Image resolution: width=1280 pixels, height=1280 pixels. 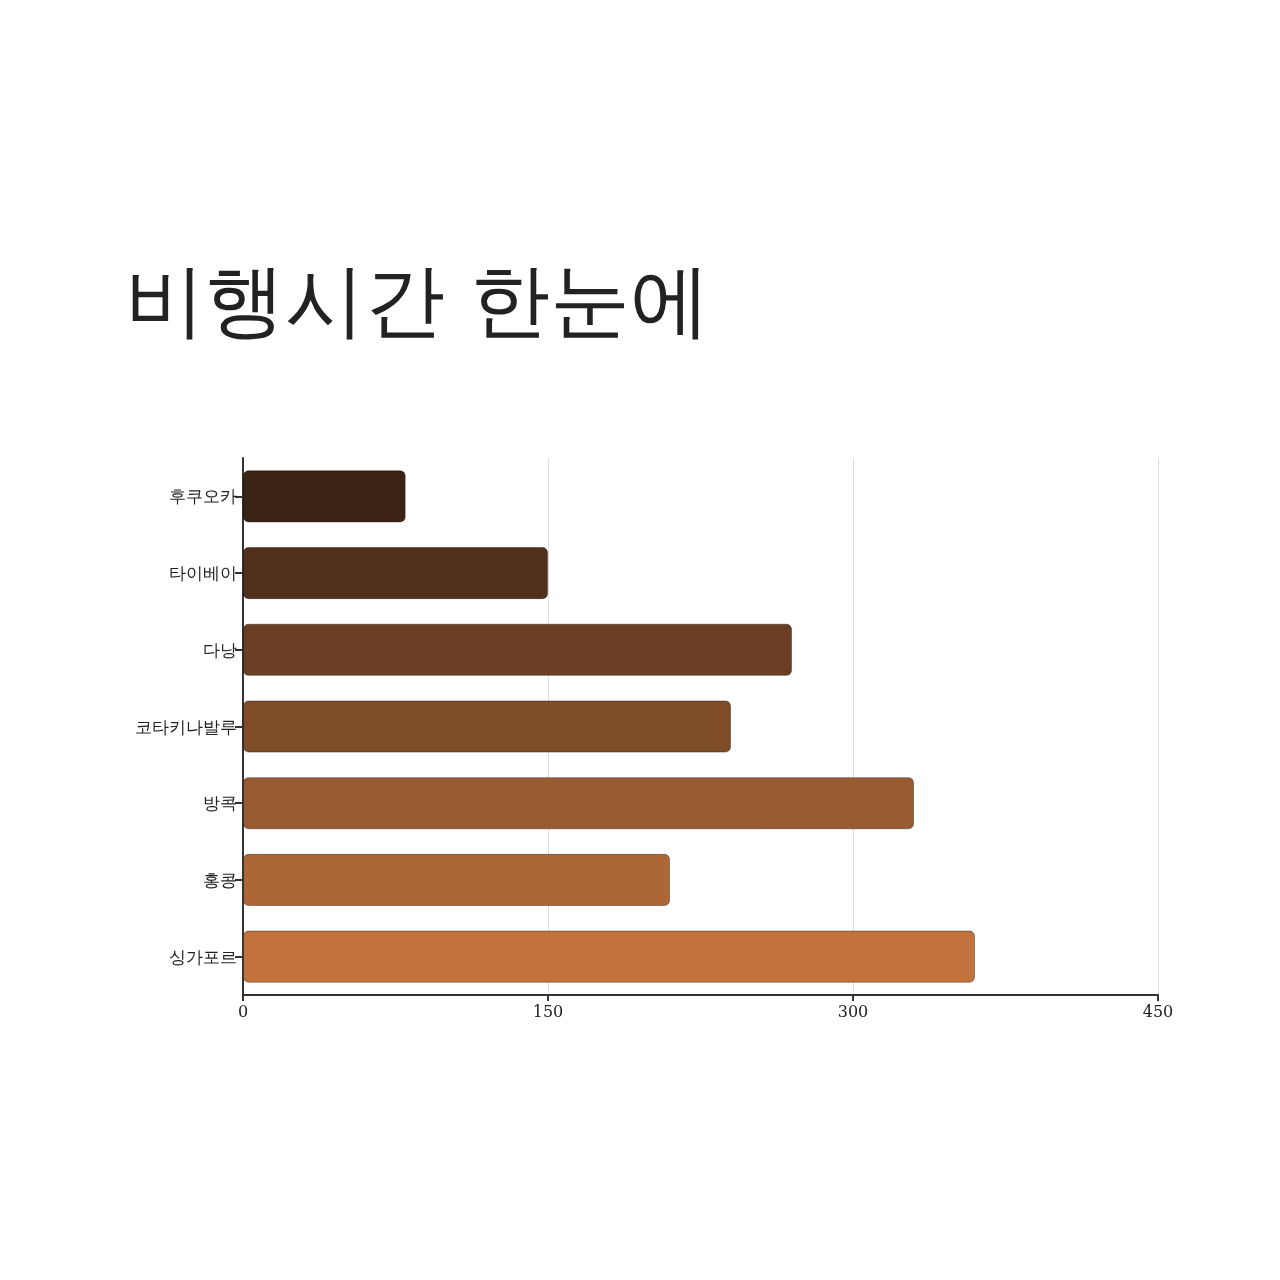 What do you see at coordinates (1158, 1011) in the screenshot?
I see `x-tick-label: 450` at bounding box center [1158, 1011].